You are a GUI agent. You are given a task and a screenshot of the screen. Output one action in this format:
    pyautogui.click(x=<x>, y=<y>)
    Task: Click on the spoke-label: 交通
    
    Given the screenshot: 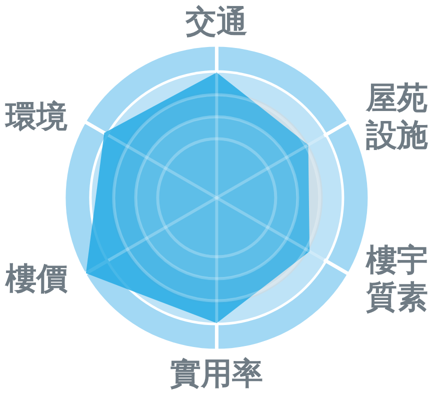 What is the action you would take?
    pyautogui.click(x=216, y=22)
    